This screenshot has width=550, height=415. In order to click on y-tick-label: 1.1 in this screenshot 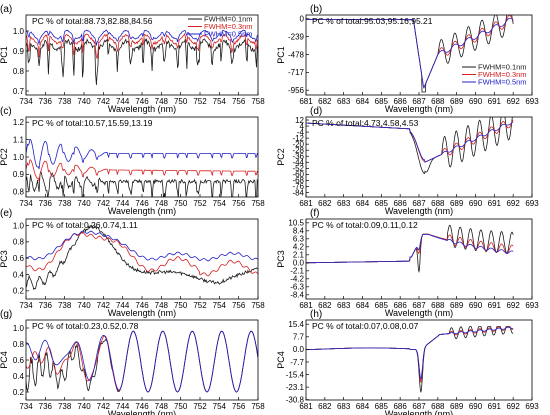, I will do `click(19, 139)`.